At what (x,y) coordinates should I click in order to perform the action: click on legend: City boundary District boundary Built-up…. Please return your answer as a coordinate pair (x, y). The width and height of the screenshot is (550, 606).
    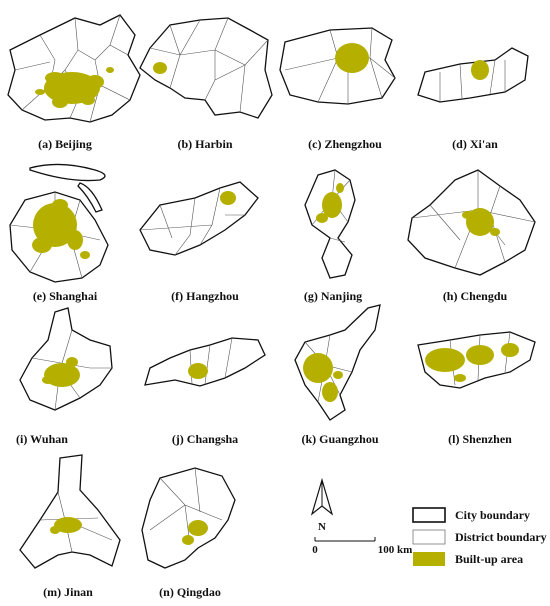
    Looking at the image, I should click on (479, 536).